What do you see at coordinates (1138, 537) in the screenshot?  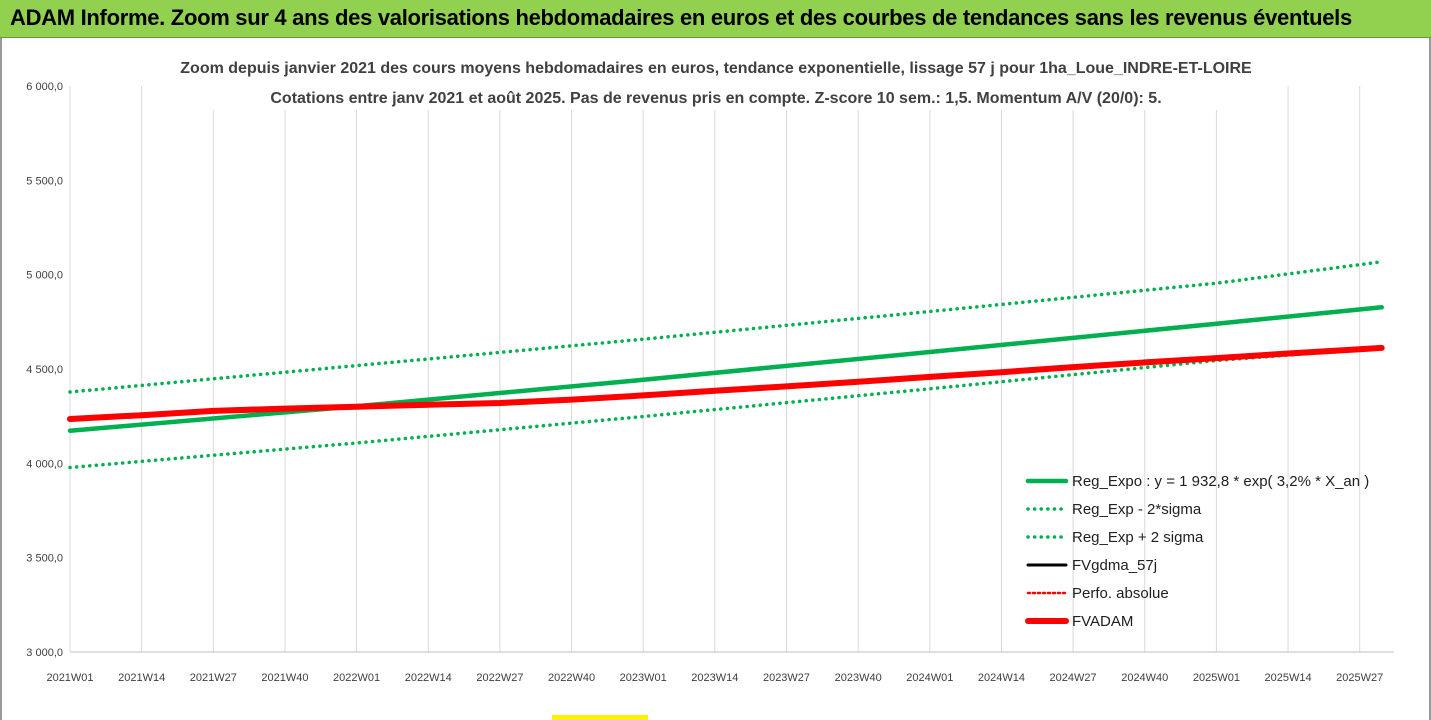 I see `legend-label: Reg_Exp + 2 sigma` at bounding box center [1138, 537].